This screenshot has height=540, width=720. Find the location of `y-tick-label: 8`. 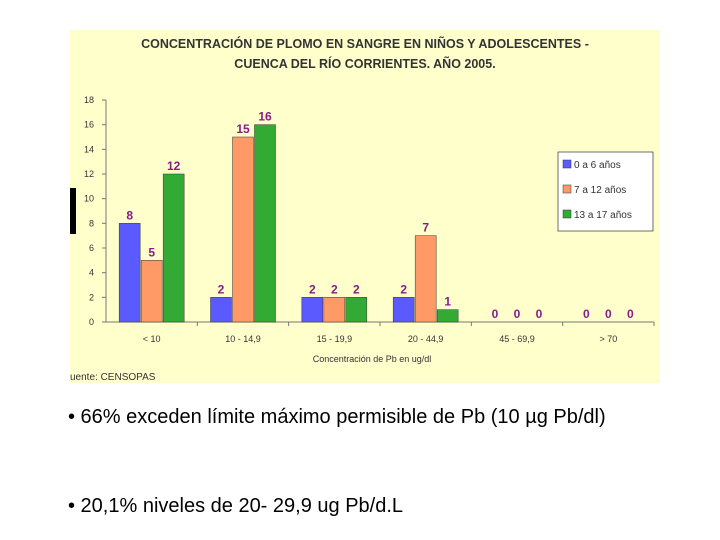

y-tick-label: 8 is located at coordinates (91, 223).